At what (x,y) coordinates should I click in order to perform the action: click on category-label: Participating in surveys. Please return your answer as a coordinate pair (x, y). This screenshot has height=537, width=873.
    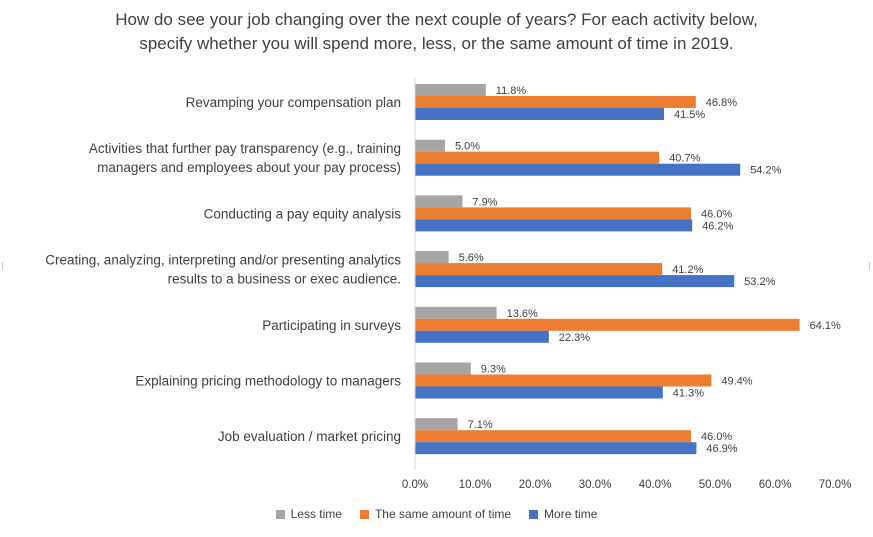
    Looking at the image, I should click on (331, 325).